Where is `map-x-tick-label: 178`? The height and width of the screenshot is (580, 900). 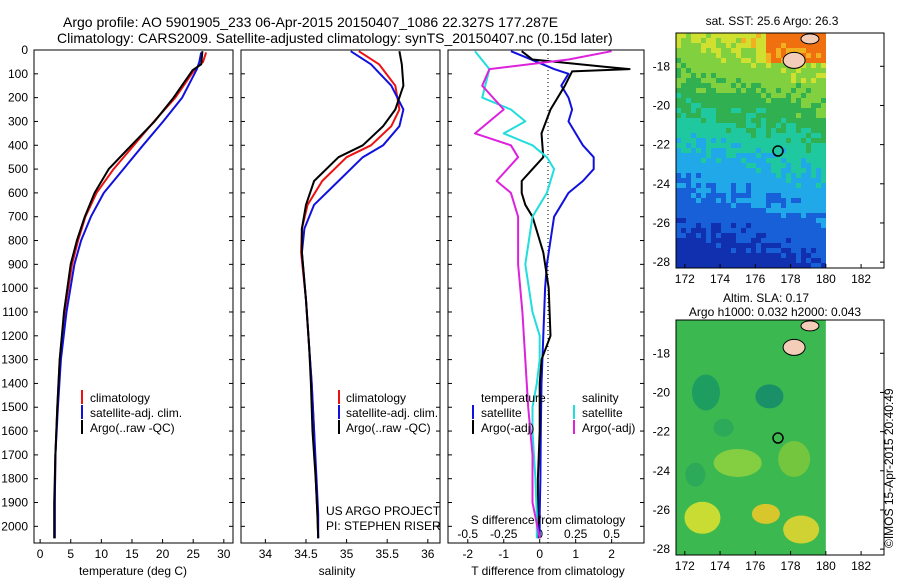 map-x-tick-label: 178 is located at coordinates (791, 279).